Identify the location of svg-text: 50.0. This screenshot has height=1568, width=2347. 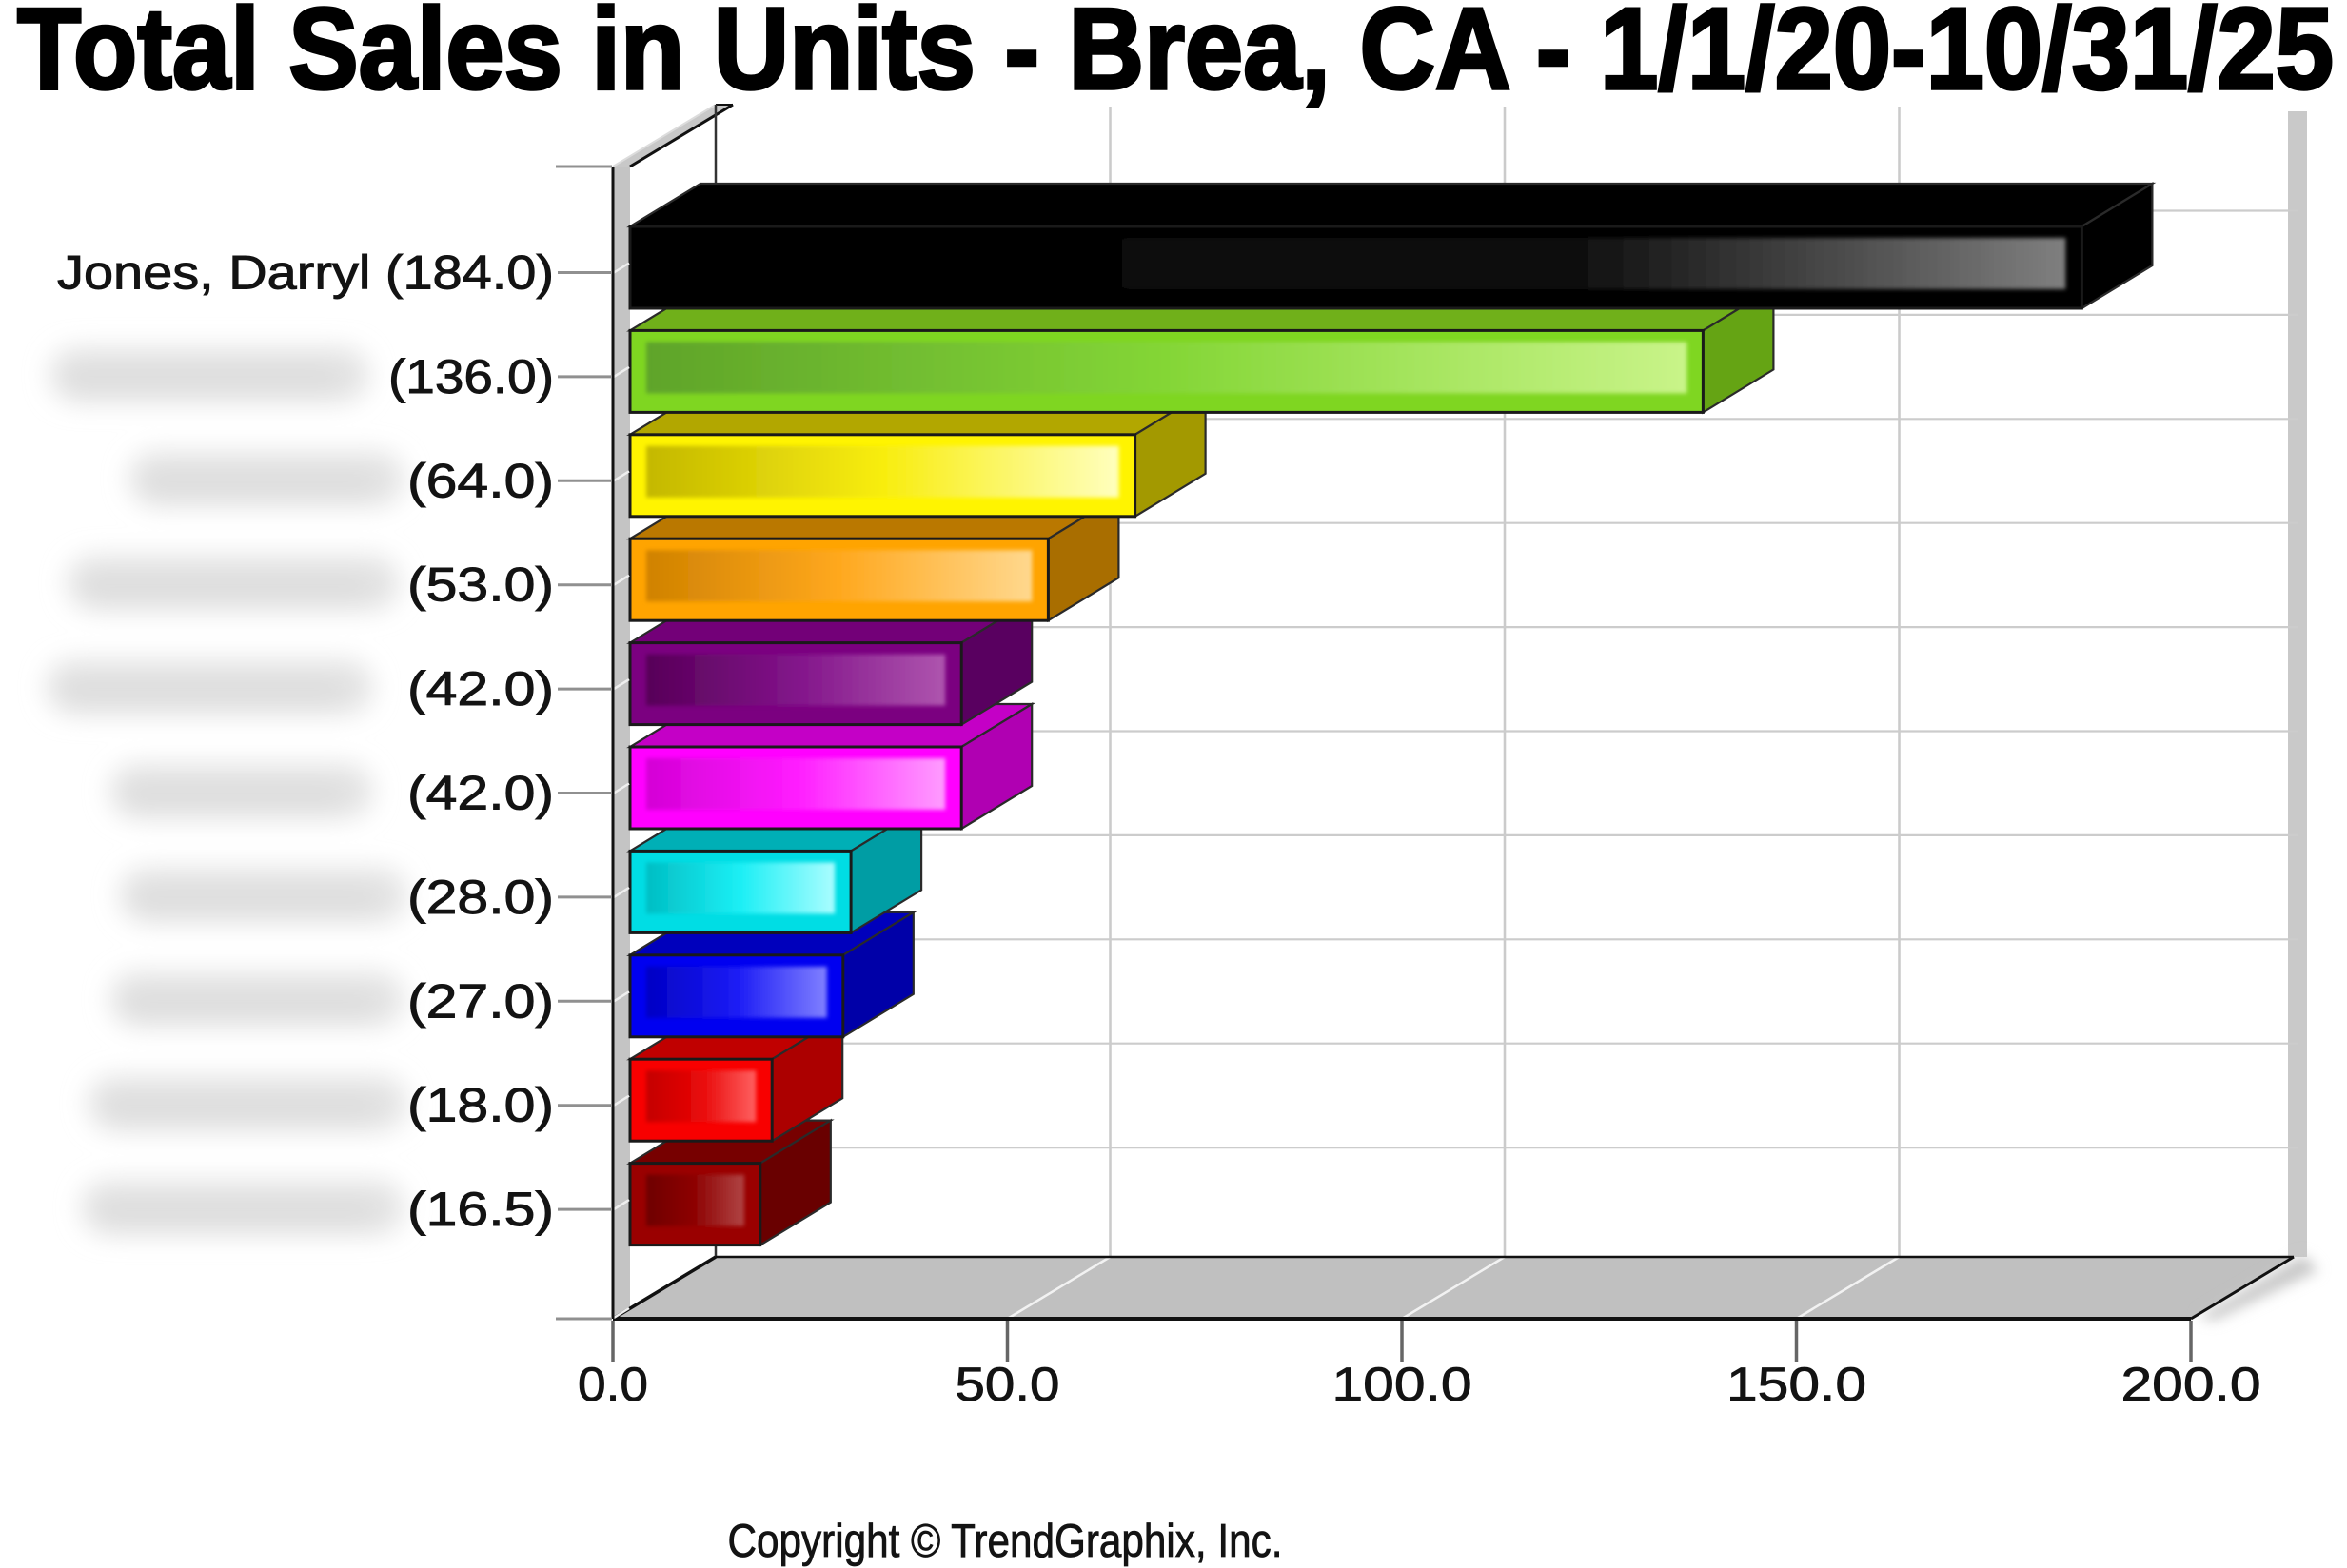
(1008, 1384).